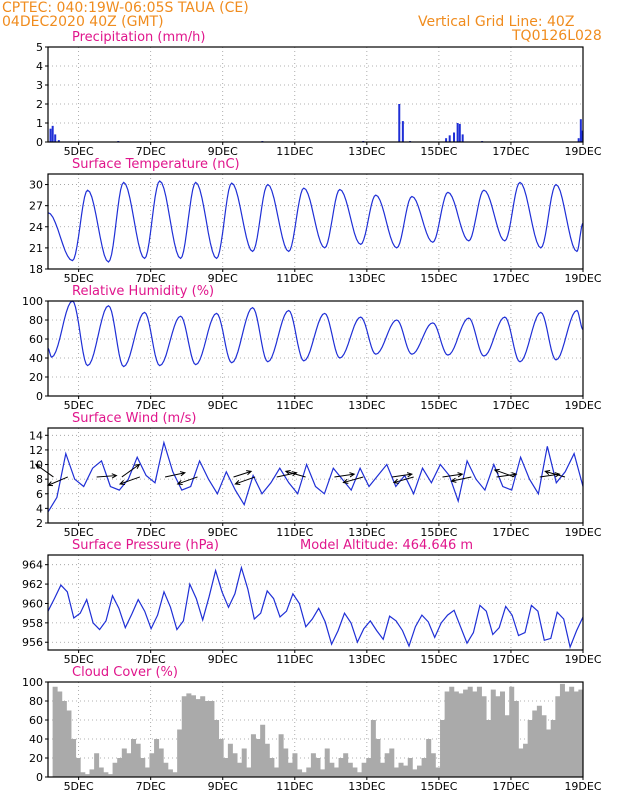  Describe the element at coordinates (496, 22) in the screenshot. I see `header-grid-note: Vertical Grid Line: 40Z` at that location.